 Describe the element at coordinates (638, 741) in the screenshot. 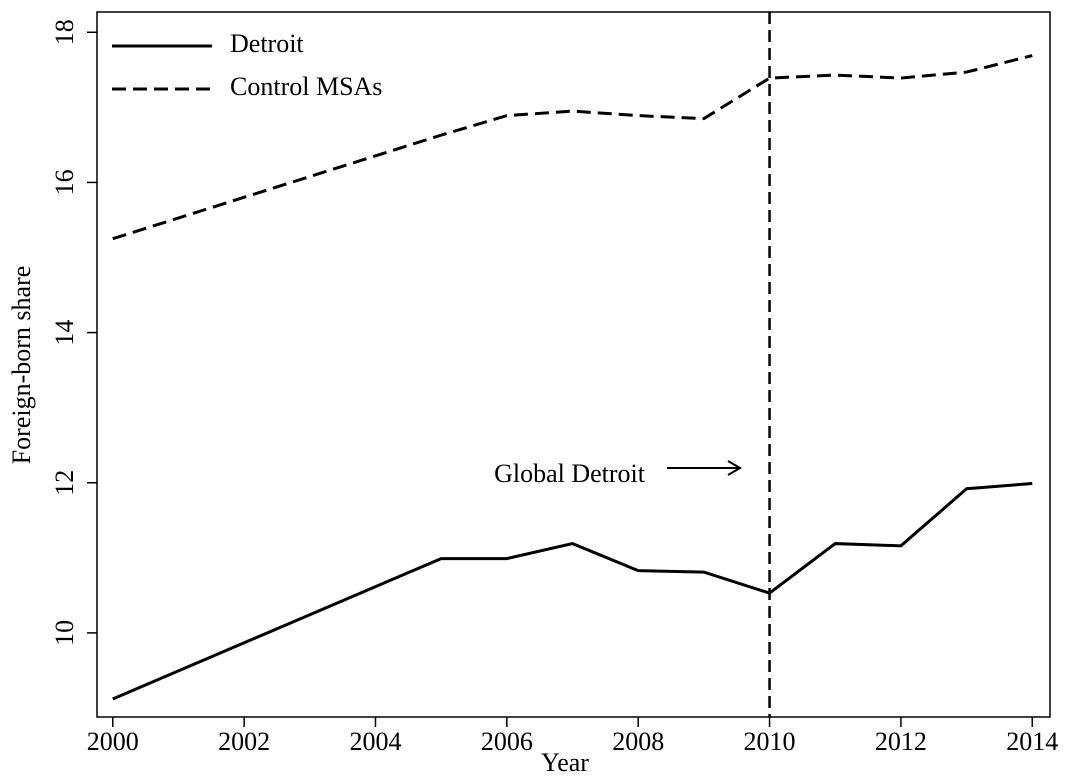

I see `x-tick-label: 2008` at that location.